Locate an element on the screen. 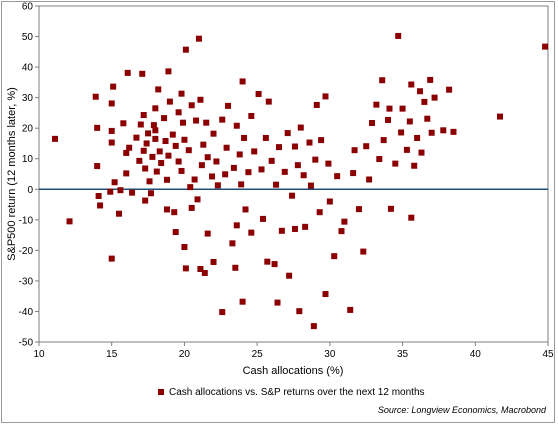 The height and width of the screenshot is (426, 558). x-tick-label: 10 is located at coordinates (39, 354).